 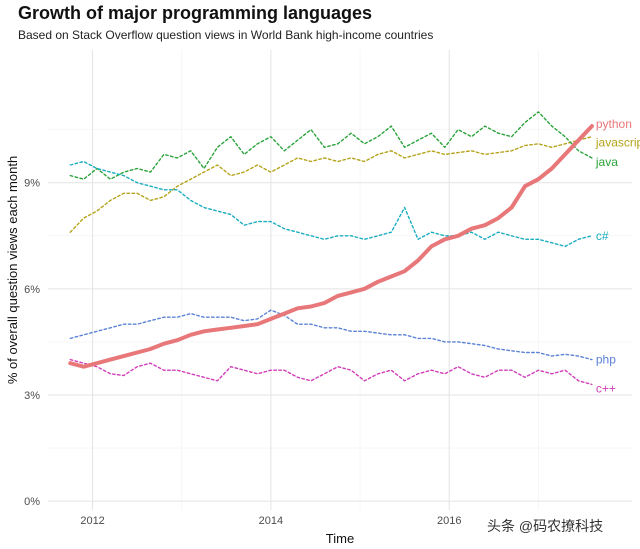 What do you see at coordinates (32, 396) in the screenshot?
I see `y-tick-label: 3%` at bounding box center [32, 396].